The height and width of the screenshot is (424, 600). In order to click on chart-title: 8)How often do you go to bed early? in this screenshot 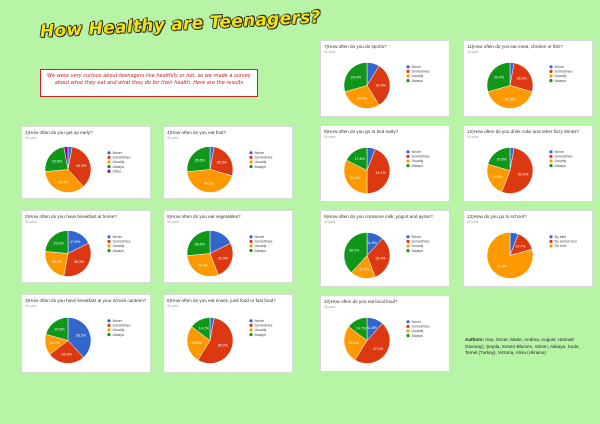, I will do `click(361, 131)`.